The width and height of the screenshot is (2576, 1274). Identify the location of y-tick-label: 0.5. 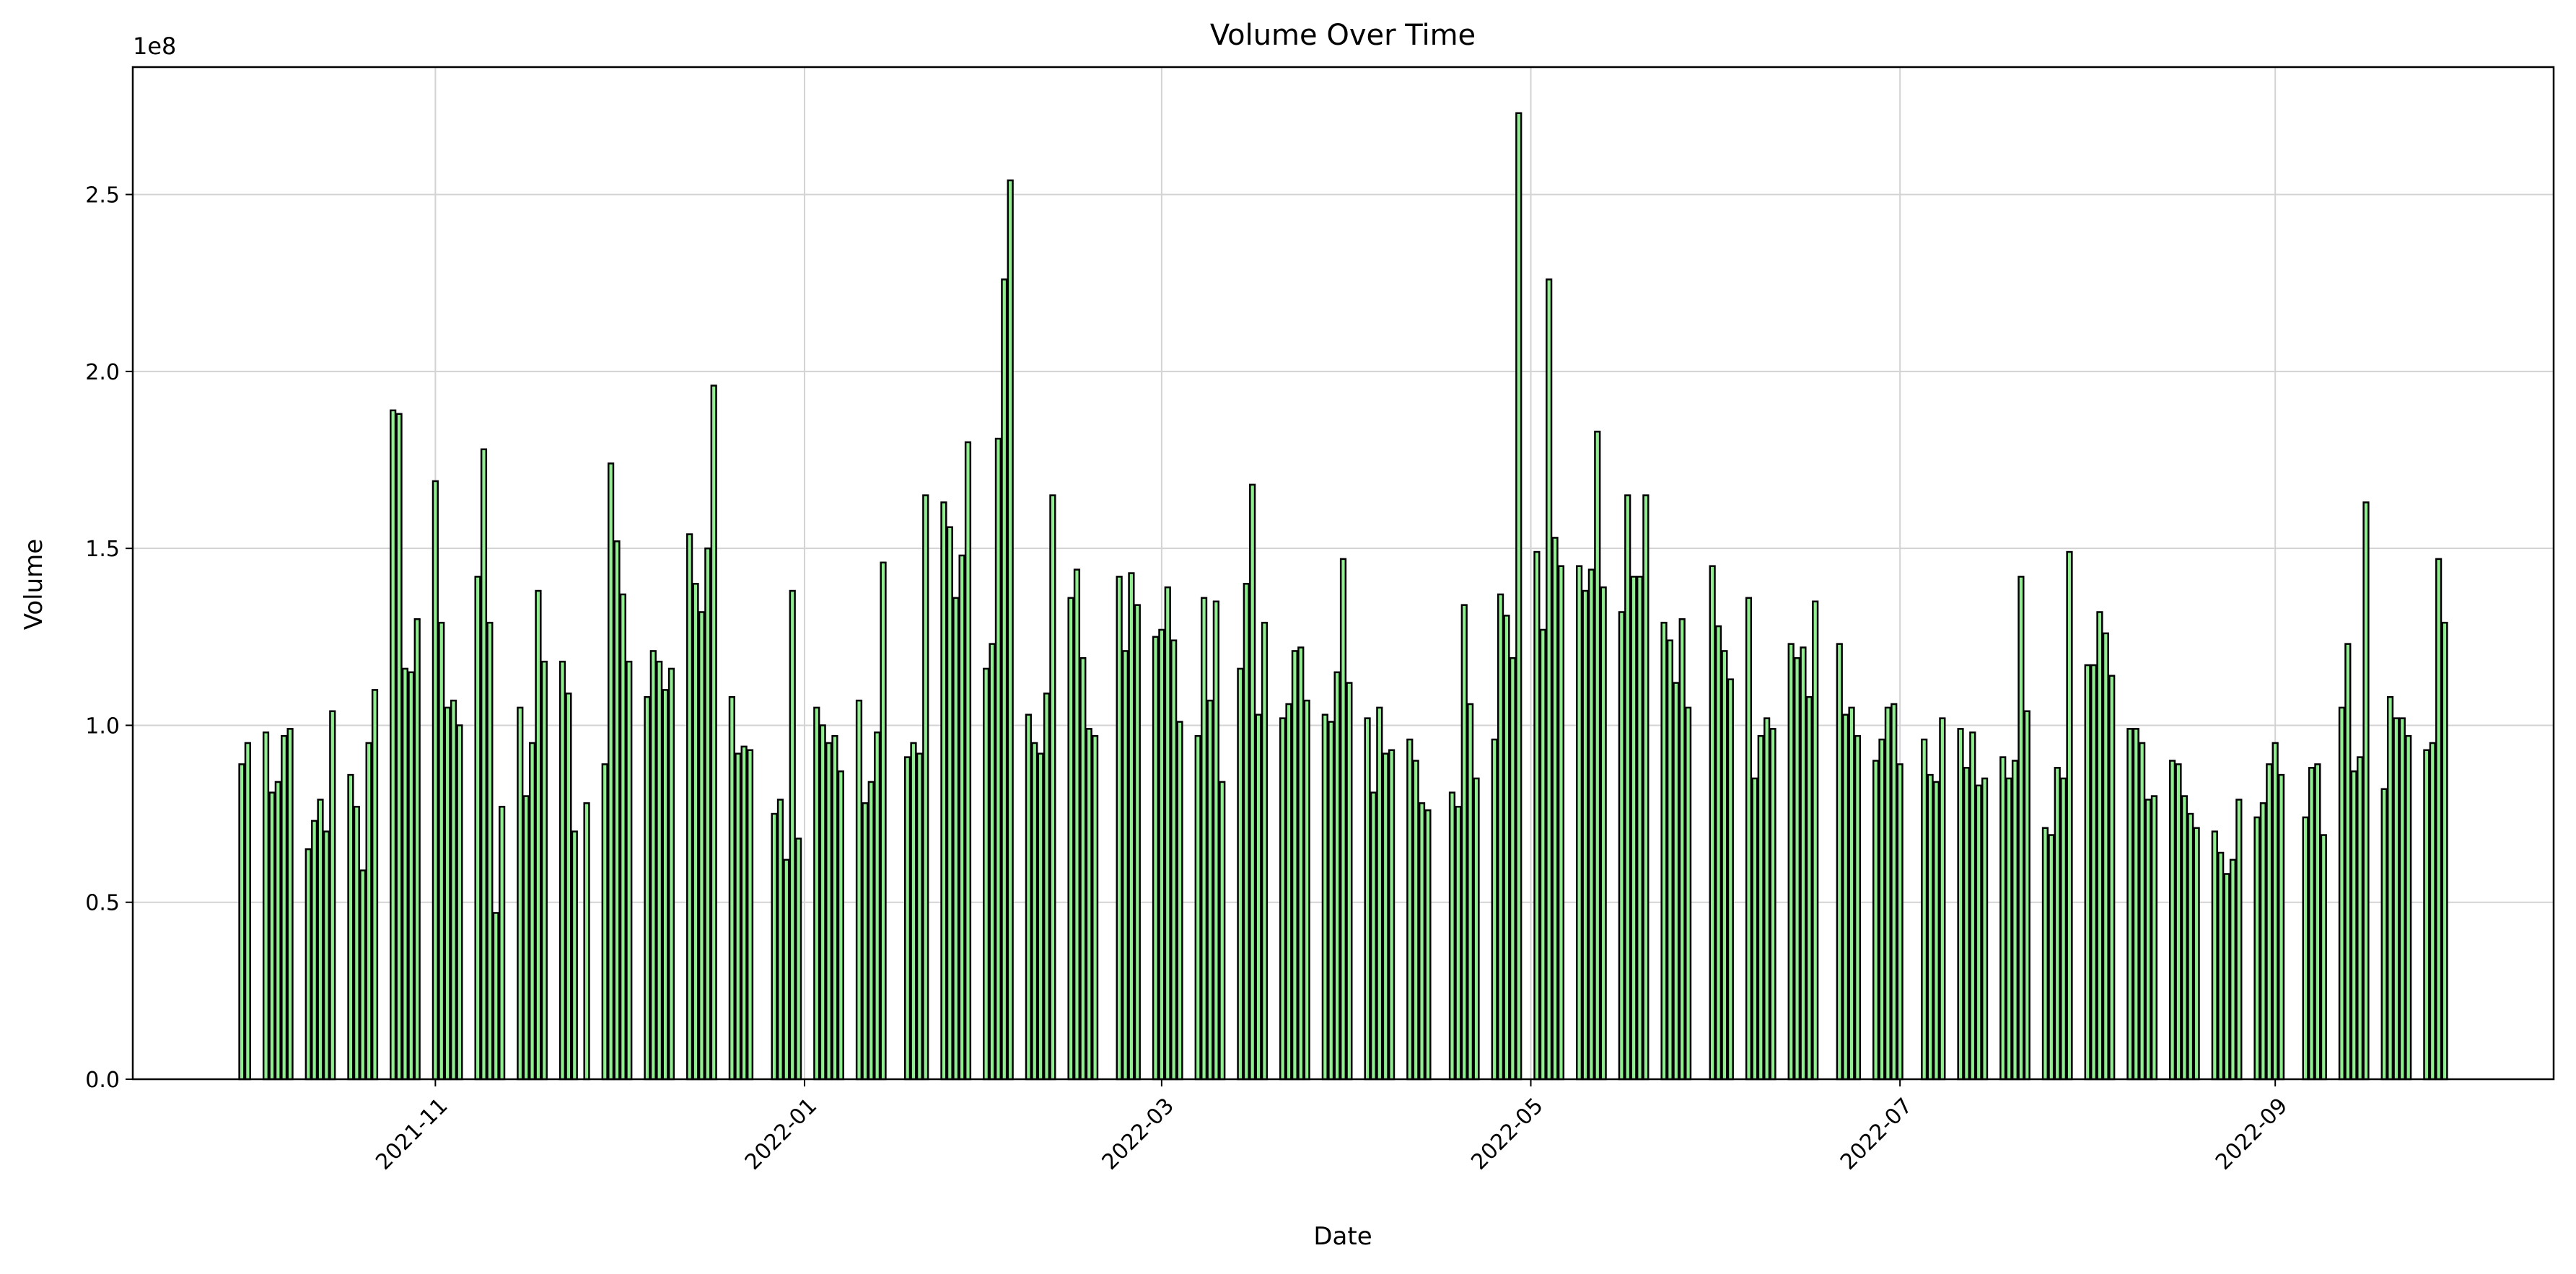
(103, 903).